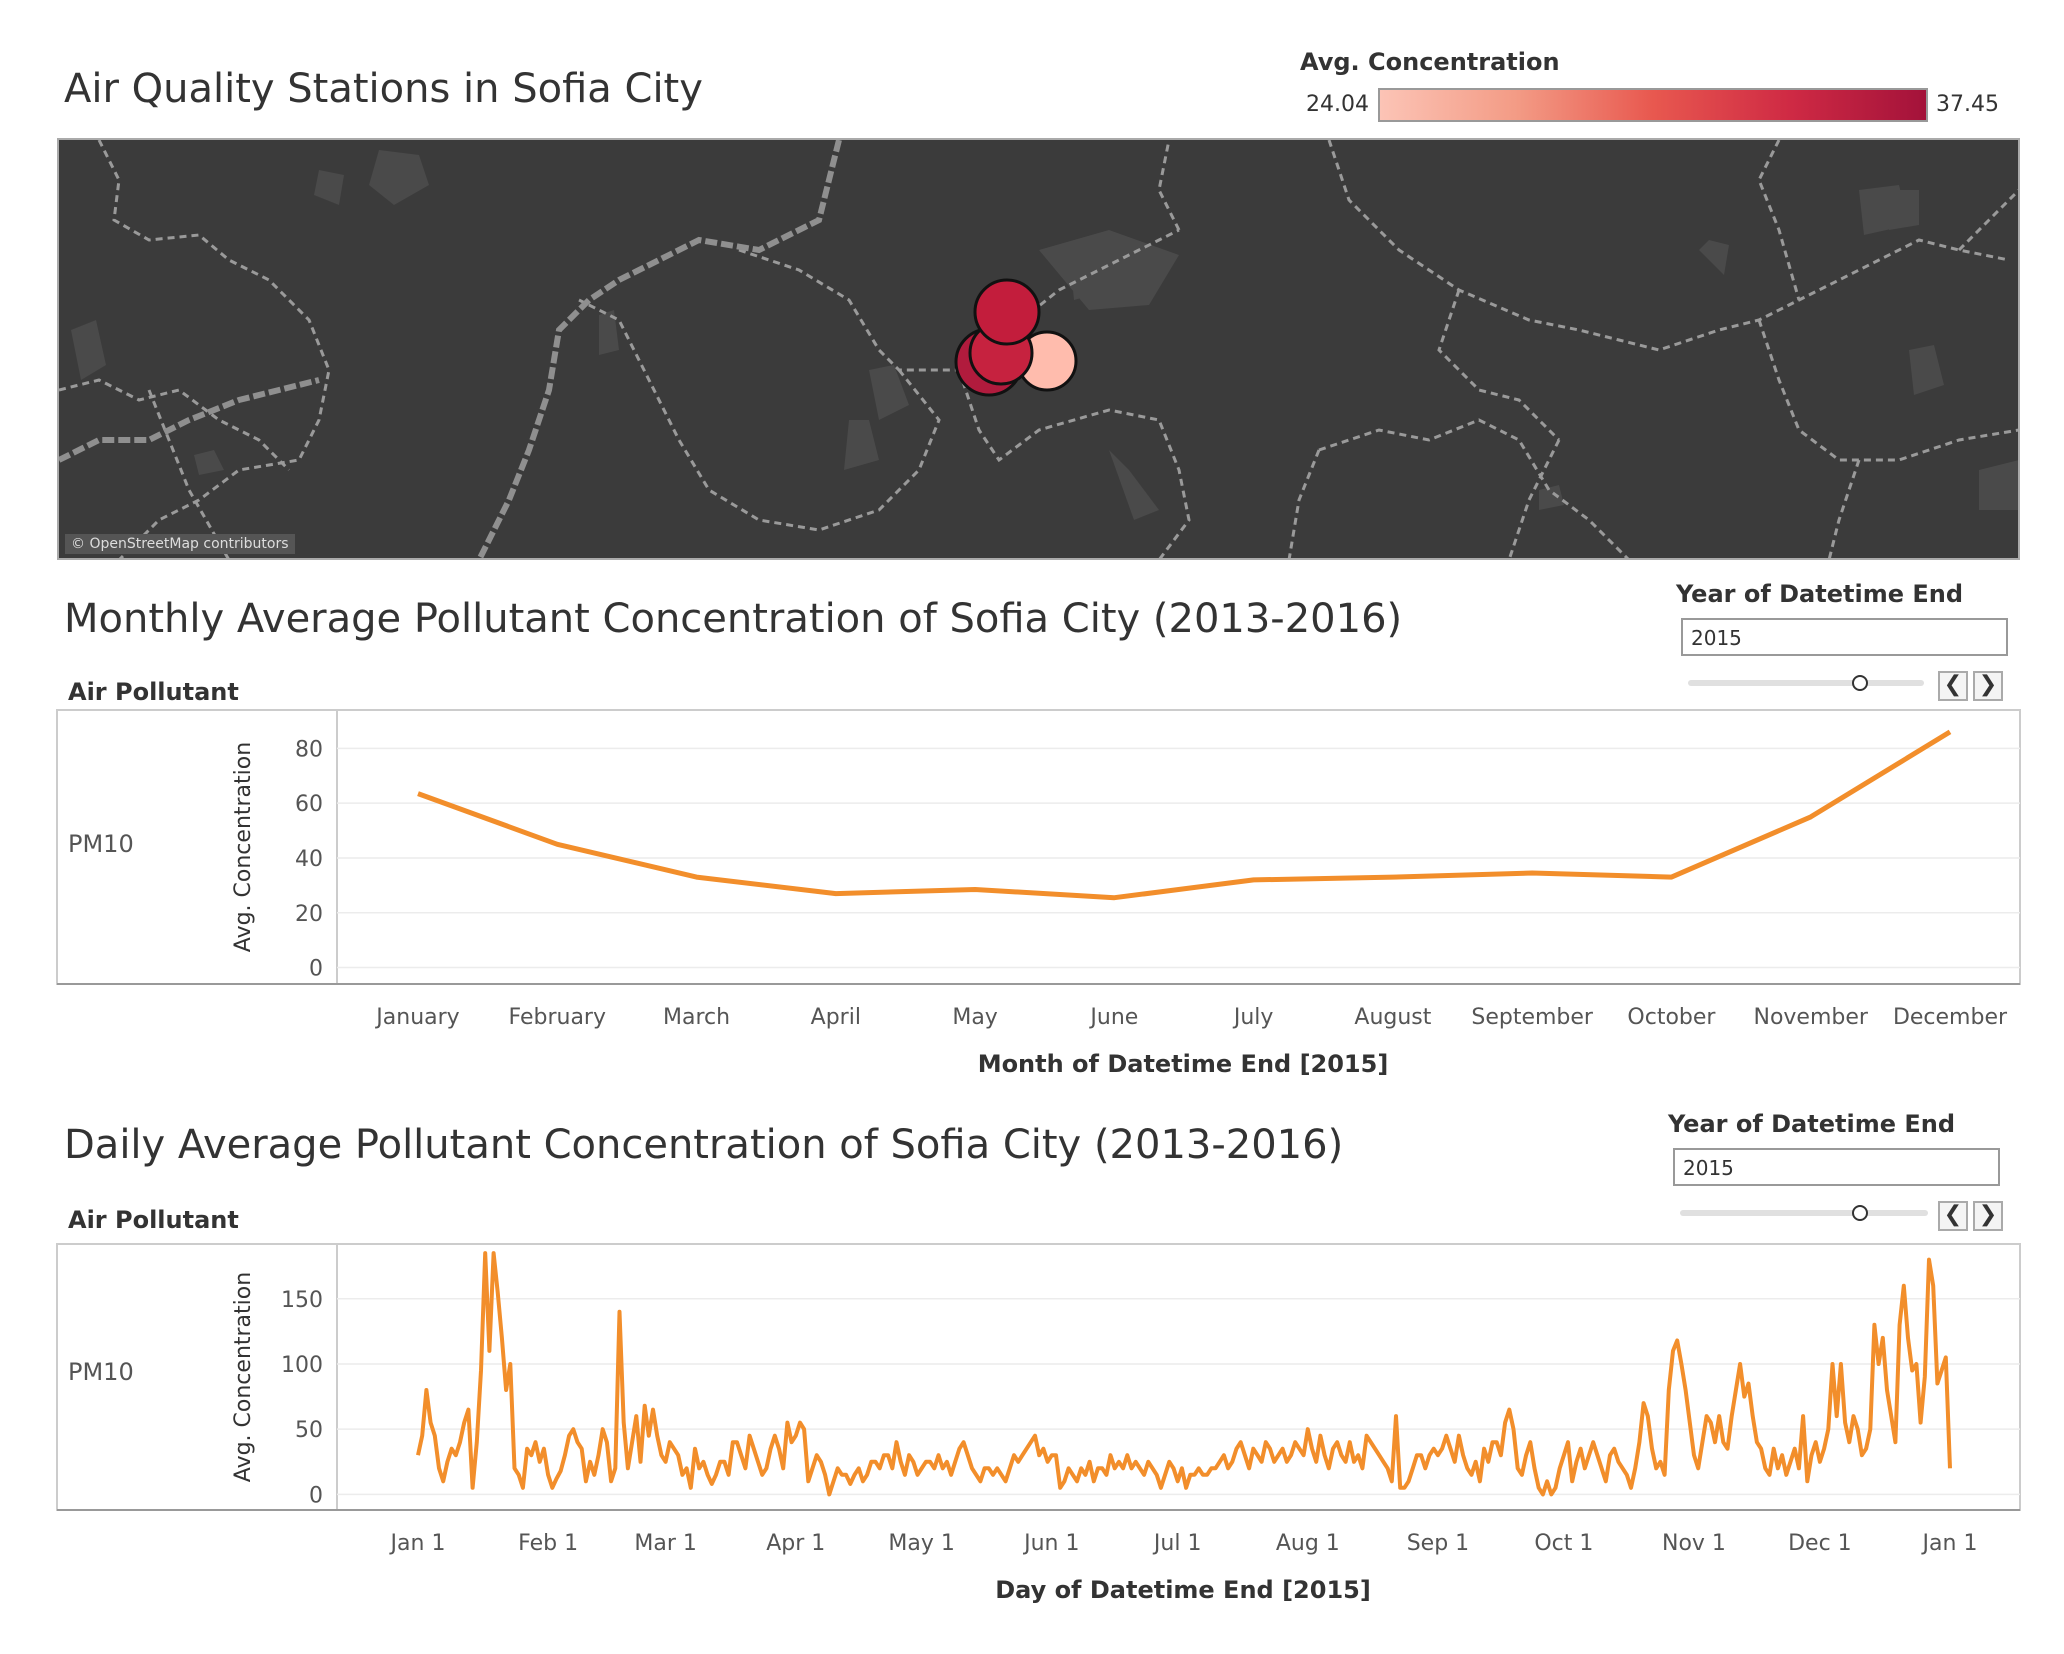  What do you see at coordinates (1253, 1017) in the screenshot?
I see `x-tick-label: July` at bounding box center [1253, 1017].